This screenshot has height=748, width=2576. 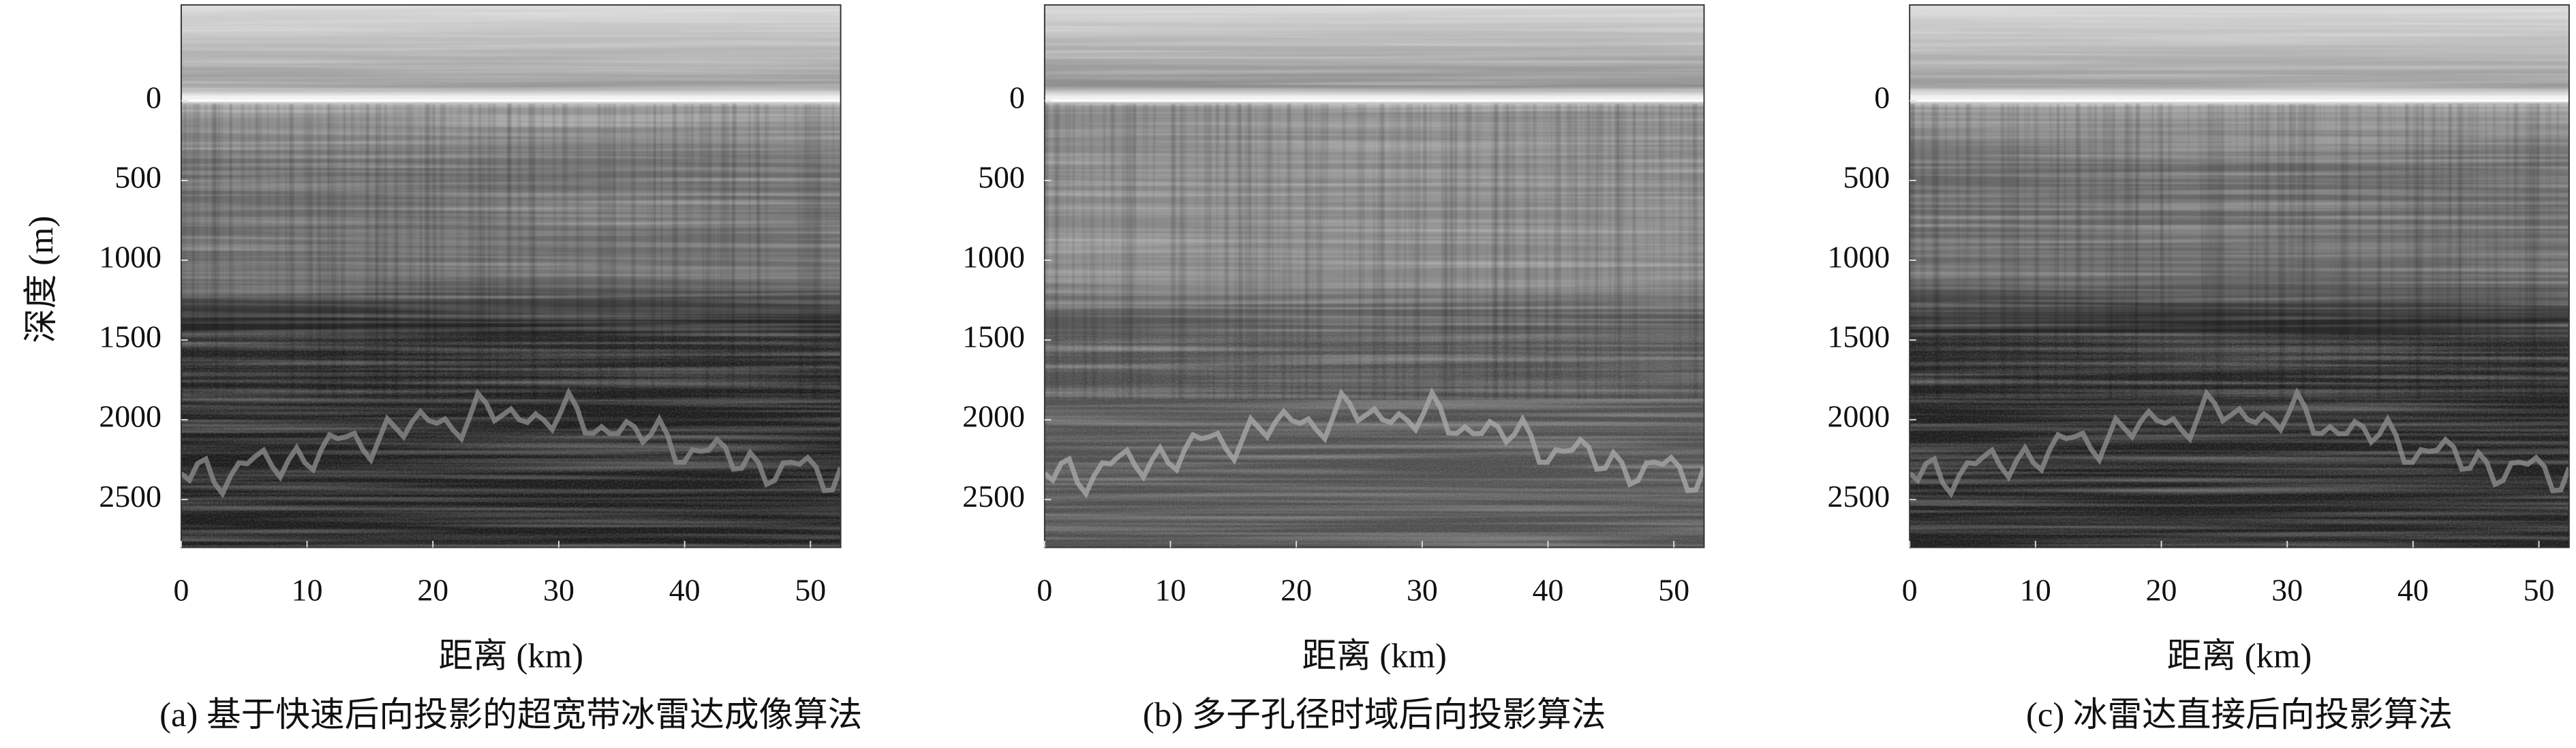 What do you see at coordinates (1374, 715) in the screenshot?
I see `caption: (b) 多子孔径时域后向投影算法` at bounding box center [1374, 715].